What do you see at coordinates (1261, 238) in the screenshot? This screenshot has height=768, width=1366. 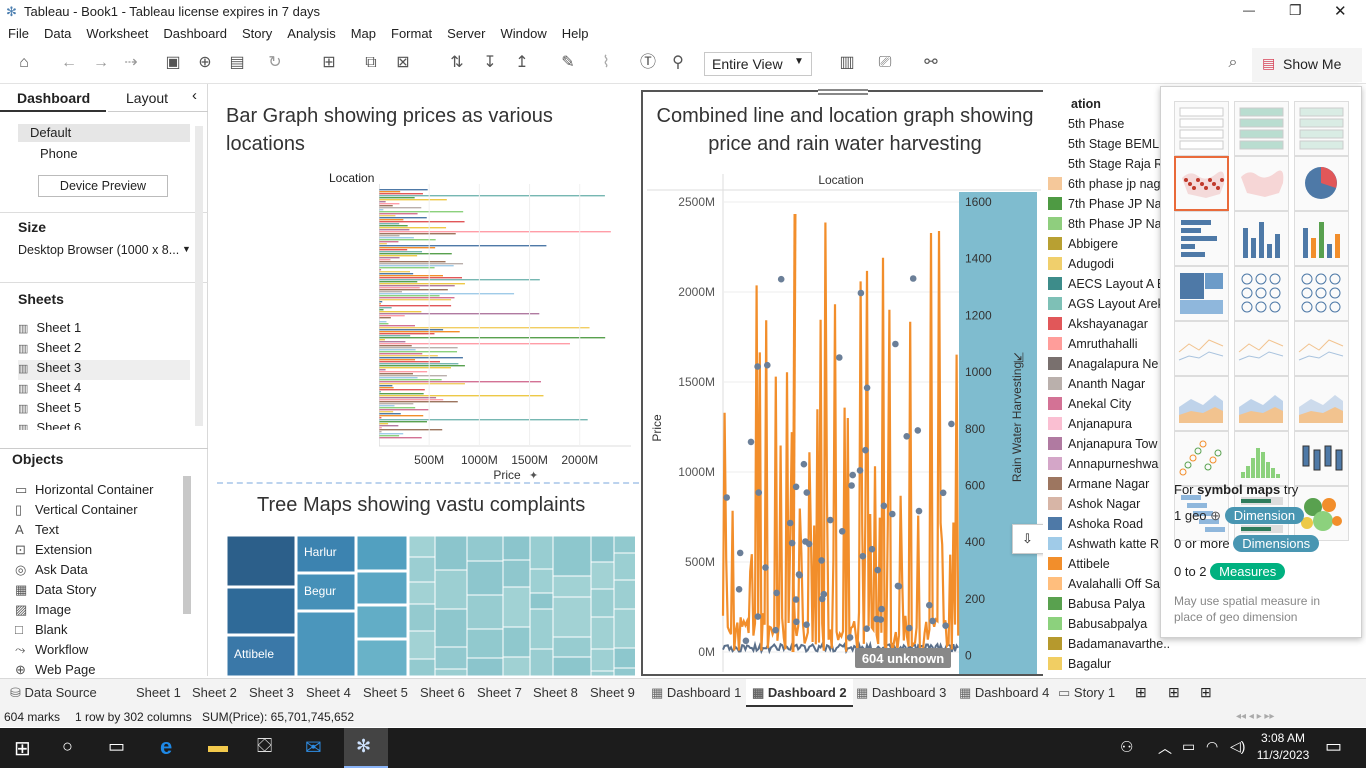 I see `chart-type-stacked-bars-icon` at bounding box center [1261, 238].